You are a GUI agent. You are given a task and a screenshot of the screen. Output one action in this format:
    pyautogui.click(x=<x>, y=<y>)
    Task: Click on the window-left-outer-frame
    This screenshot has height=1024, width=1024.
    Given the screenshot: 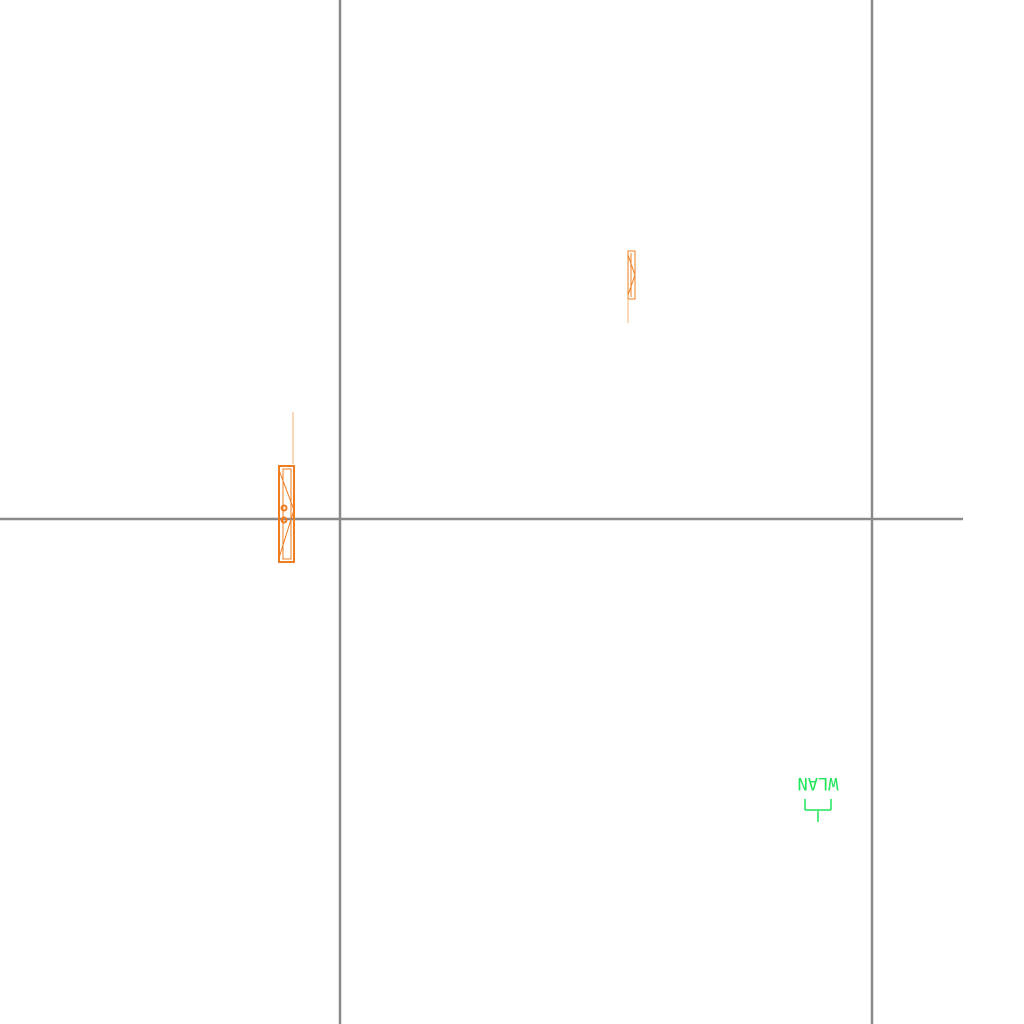 What is the action you would take?
    pyautogui.click(x=286, y=514)
    